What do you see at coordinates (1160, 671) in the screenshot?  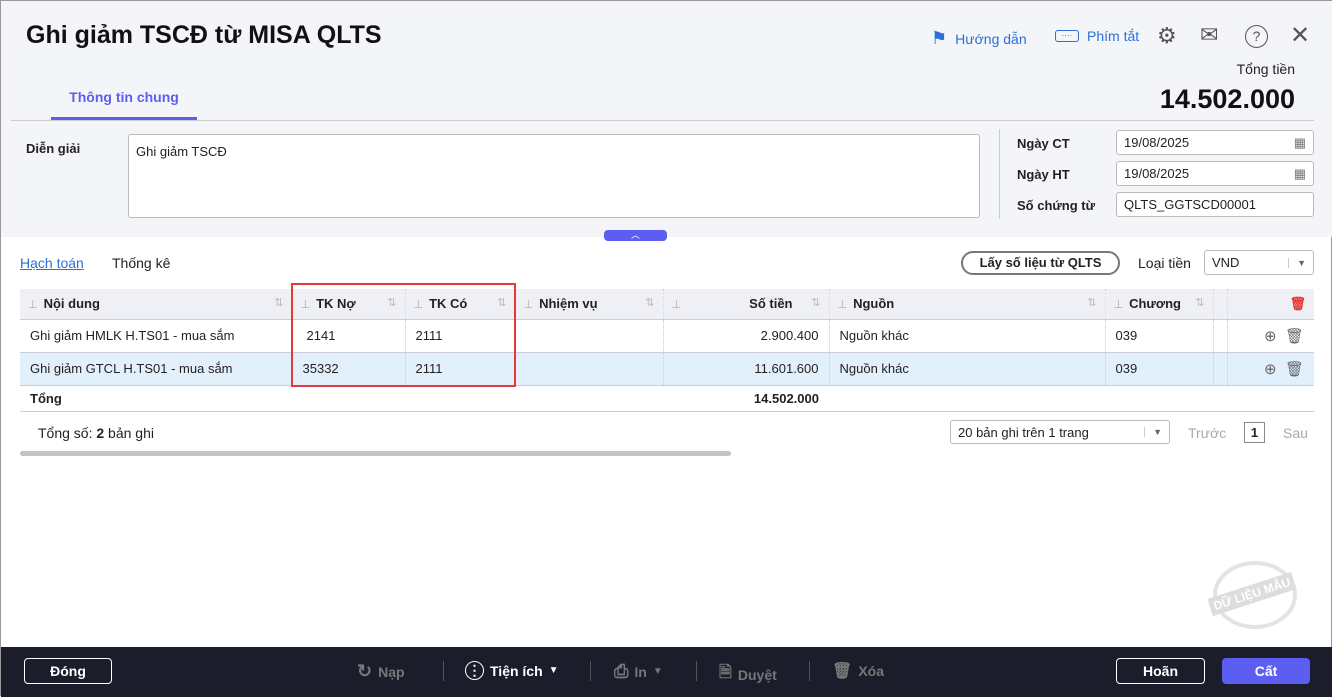 I see `postpone-button: Hoãn` at bounding box center [1160, 671].